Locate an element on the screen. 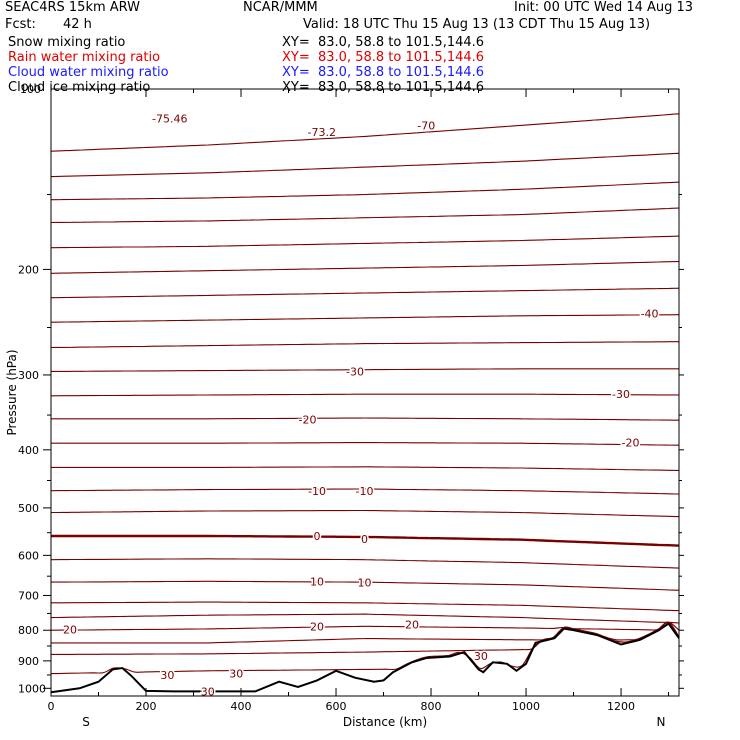 The image size is (740, 740). contour-label-9: -10 is located at coordinates (365, 491).